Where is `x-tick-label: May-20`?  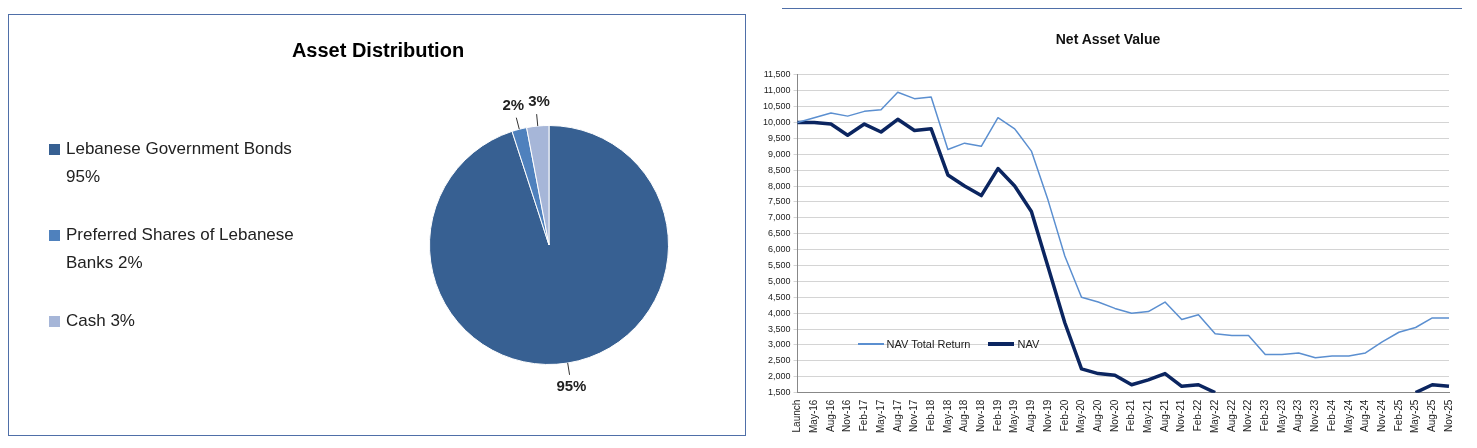
x-tick-label: May-20 is located at coordinates (1081, 416).